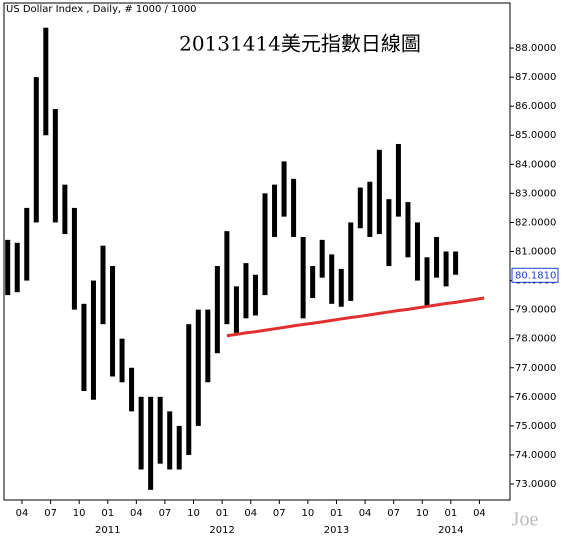 This screenshot has height=543, width=562. Describe the element at coordinates (101, 9) in the screenshot. I see `chart-header: US Dollar Index , Daily, # 1000 / 1000` at that location.